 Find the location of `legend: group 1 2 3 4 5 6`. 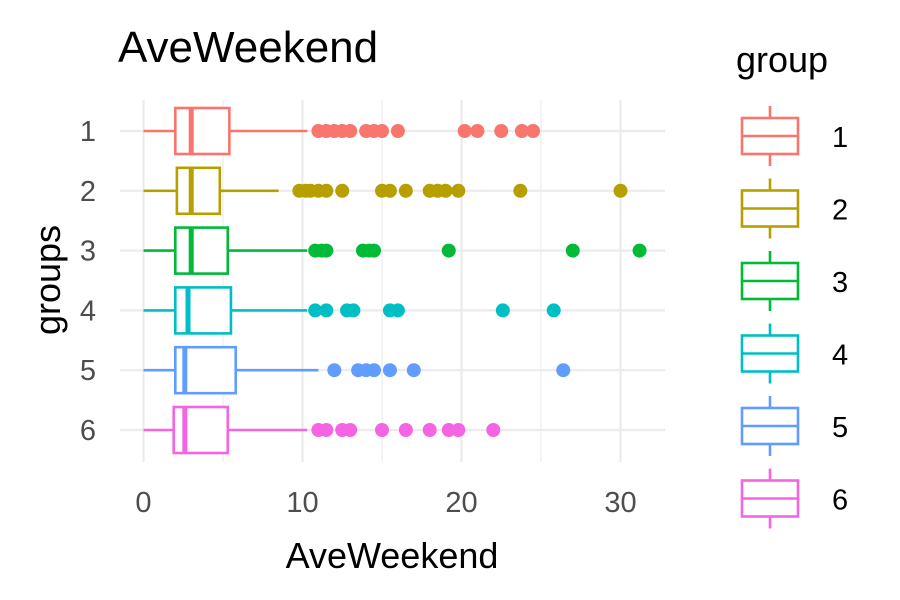

legend: group 1 2 3 4 5 6 is located at coordinates (792, 284).